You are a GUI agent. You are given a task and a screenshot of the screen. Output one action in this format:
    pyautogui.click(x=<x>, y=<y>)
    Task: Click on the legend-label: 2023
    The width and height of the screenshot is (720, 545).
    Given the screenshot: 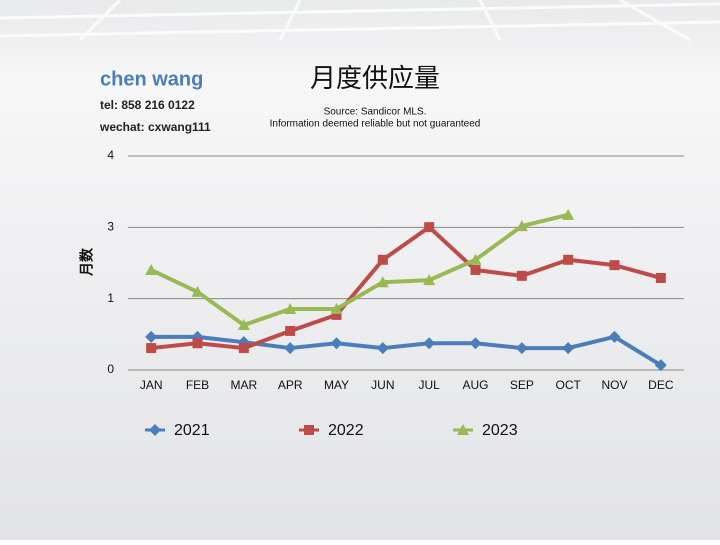 What is the action you would take?
    pyautogui.click(x=500, y=430)
    